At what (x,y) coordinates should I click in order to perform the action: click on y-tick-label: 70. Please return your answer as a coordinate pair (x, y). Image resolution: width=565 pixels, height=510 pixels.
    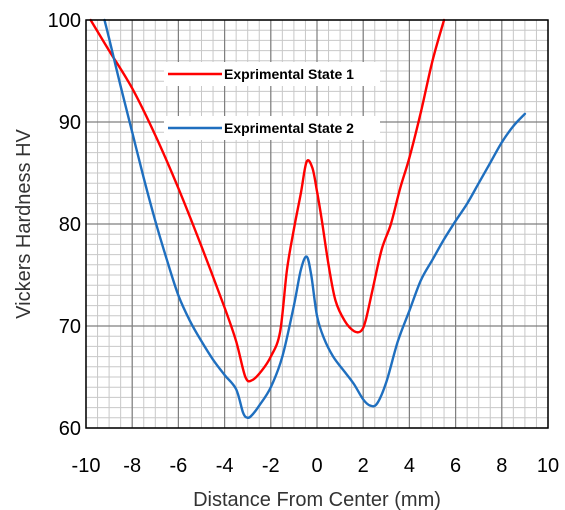
    Looking at the image, I should click on (70, 327).